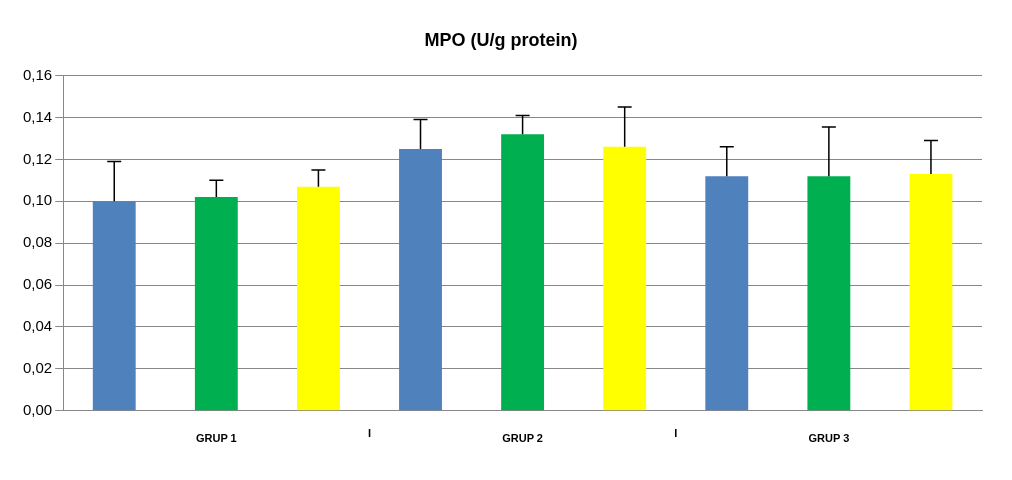 This screenshot has width=1012, height=480. I want to click on x-tick-label: GRUP 2, so click(522, 438).